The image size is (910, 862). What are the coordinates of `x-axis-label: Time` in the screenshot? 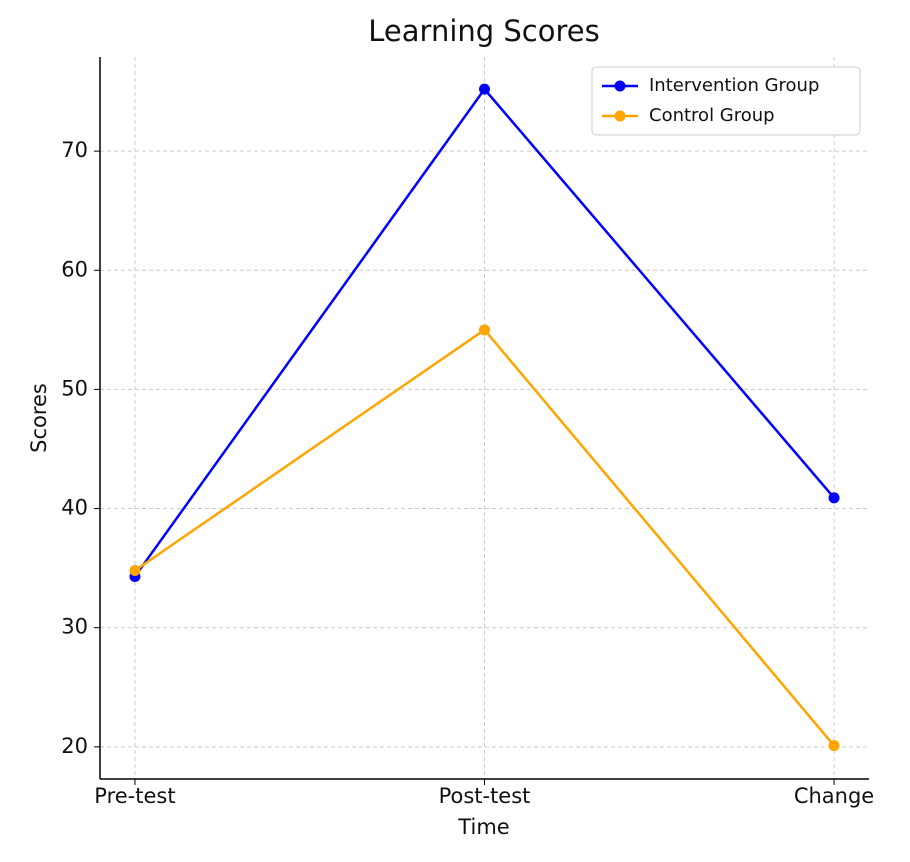 It's located at (483, 827).